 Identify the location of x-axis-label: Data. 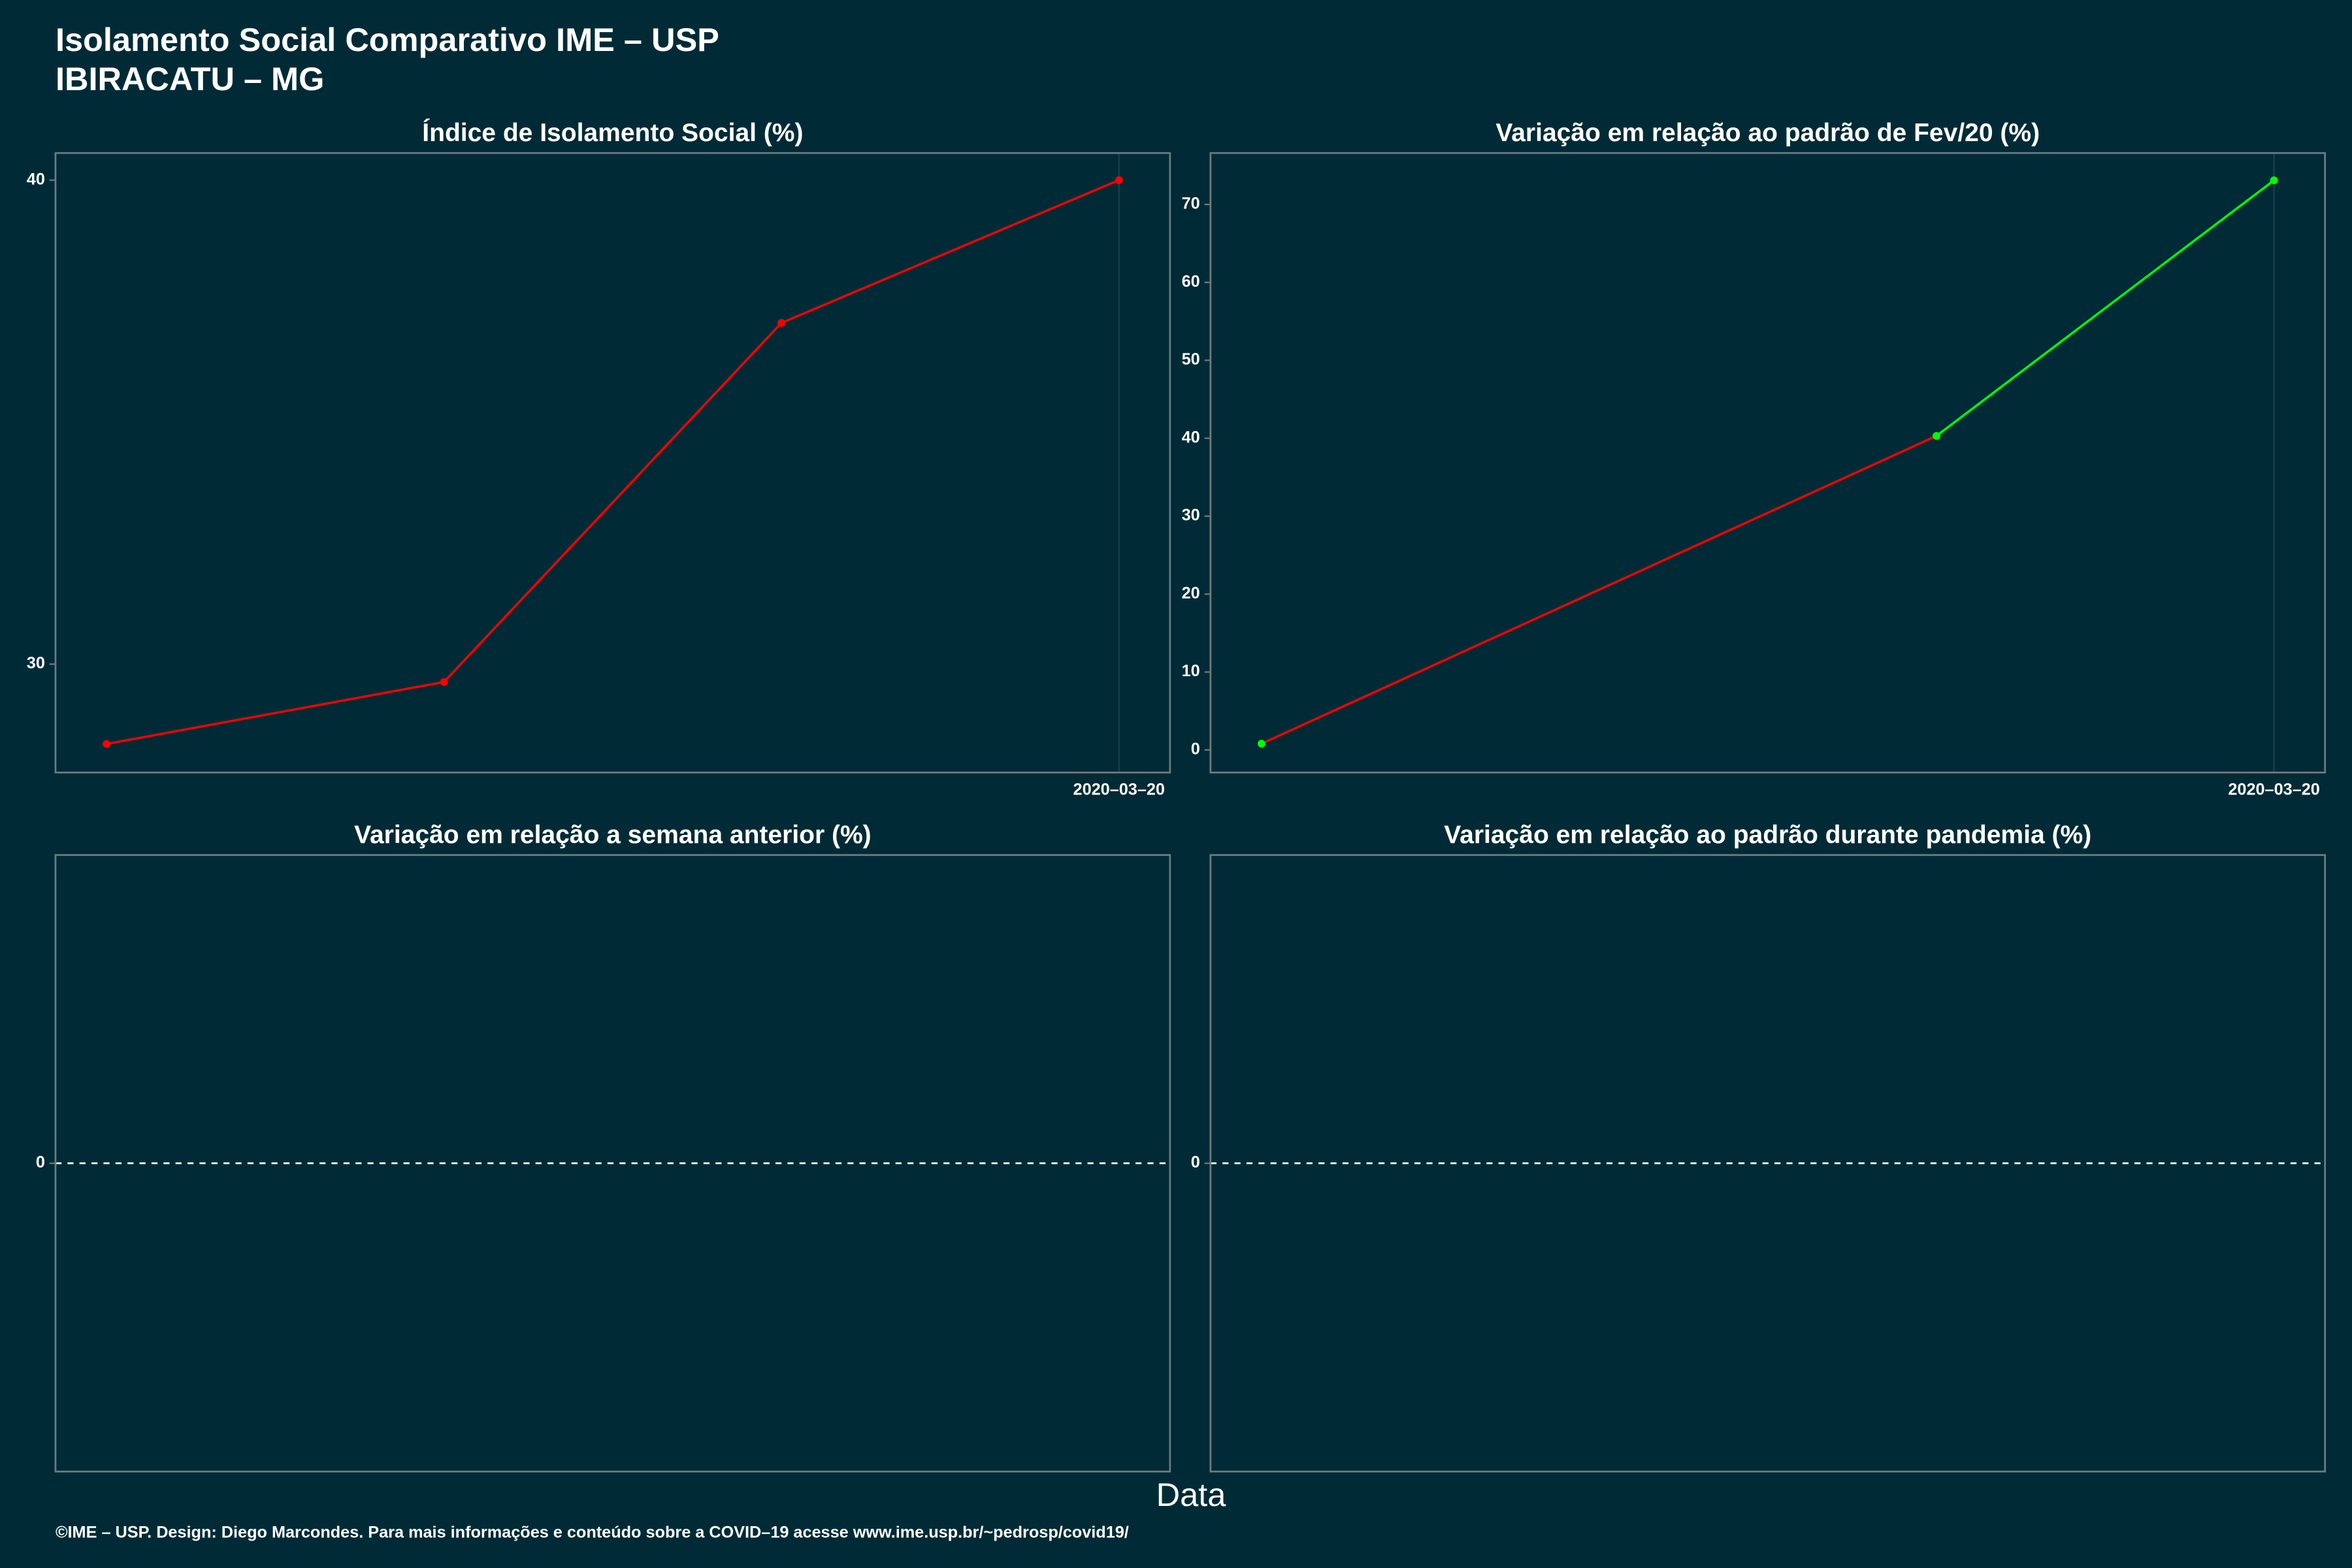
(1191, 1494).